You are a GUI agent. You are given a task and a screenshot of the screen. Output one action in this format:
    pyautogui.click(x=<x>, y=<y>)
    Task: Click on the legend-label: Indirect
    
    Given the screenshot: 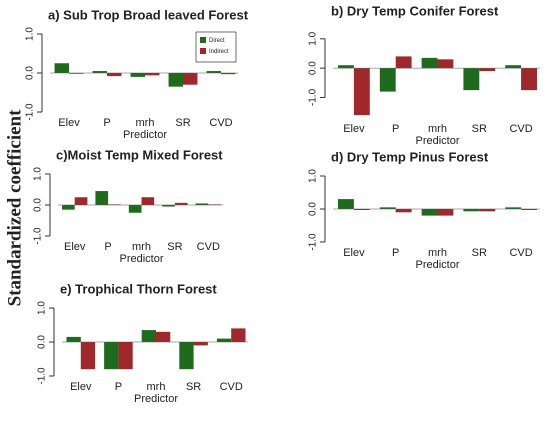 What is the action you would take?
    pyautogui.click(x=219, y=52)
    